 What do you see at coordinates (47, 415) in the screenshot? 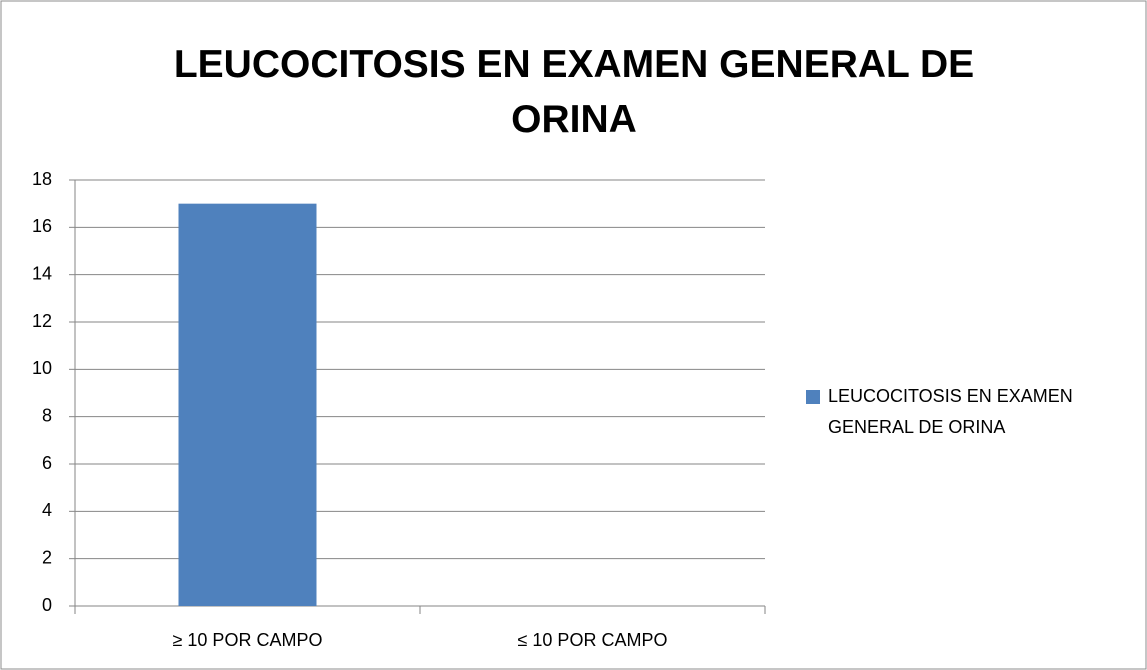
I see `y-tick-label: 8` at bounding box center [47, 415].